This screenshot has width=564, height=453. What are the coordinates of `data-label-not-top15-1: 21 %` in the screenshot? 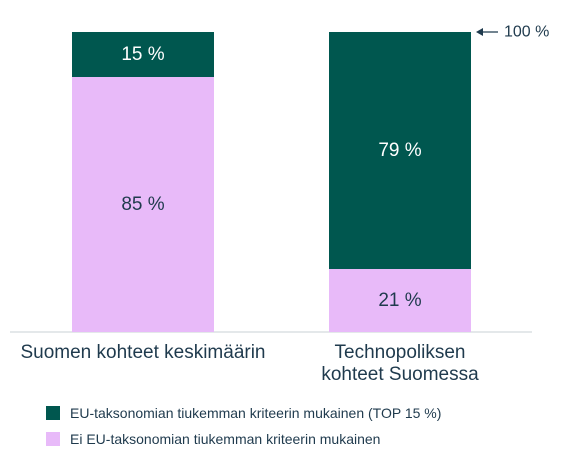 It's located at (399, 300).